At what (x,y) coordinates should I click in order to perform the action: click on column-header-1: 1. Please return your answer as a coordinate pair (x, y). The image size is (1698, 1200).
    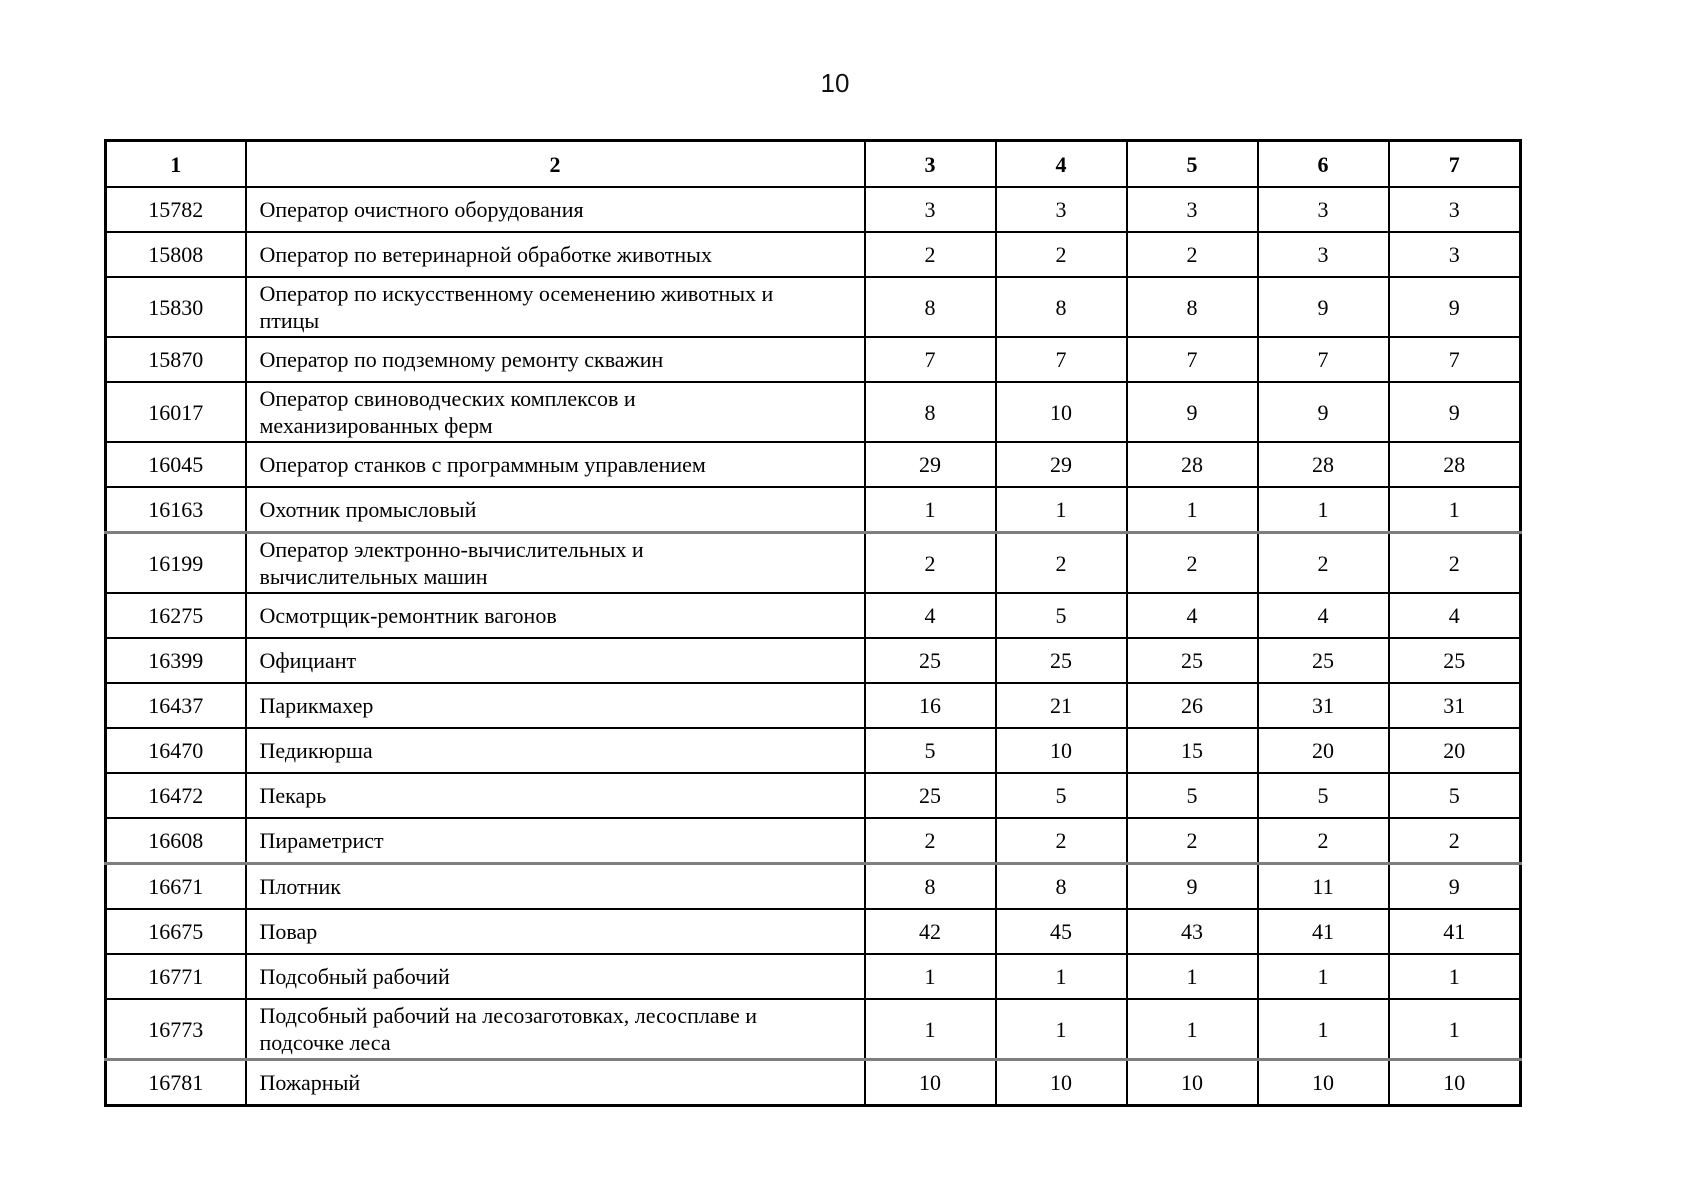
    Looking at the image, I should click on (175, 163).